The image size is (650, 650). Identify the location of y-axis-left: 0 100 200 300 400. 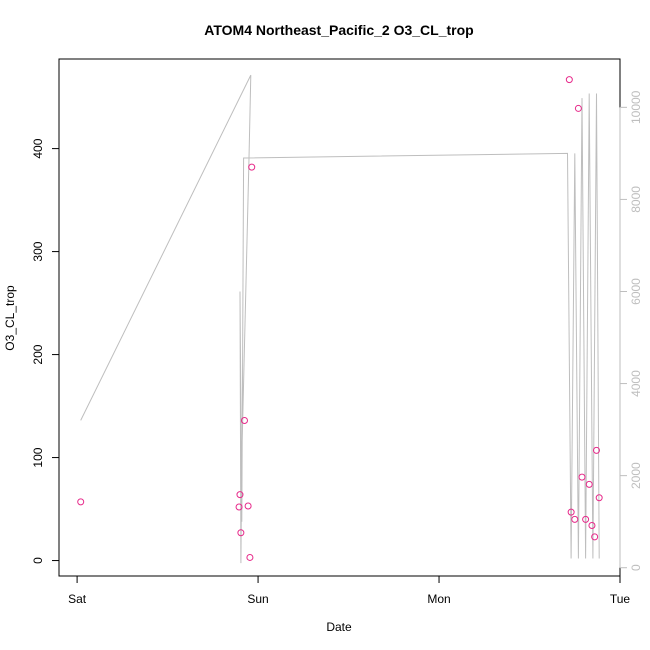
(45, 351).